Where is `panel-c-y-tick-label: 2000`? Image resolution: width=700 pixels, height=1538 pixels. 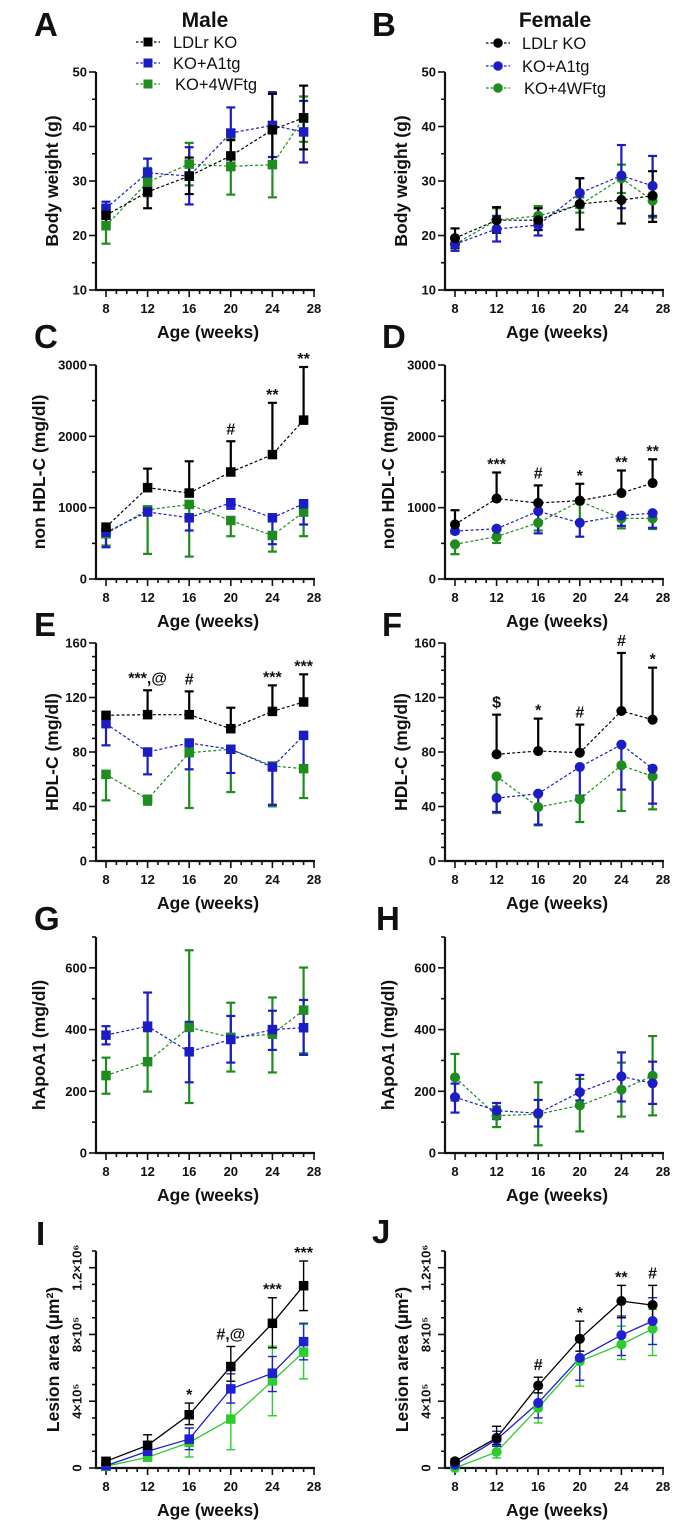
panel-c-y-tick-label: 2000 is located at coordinates (72, 436).